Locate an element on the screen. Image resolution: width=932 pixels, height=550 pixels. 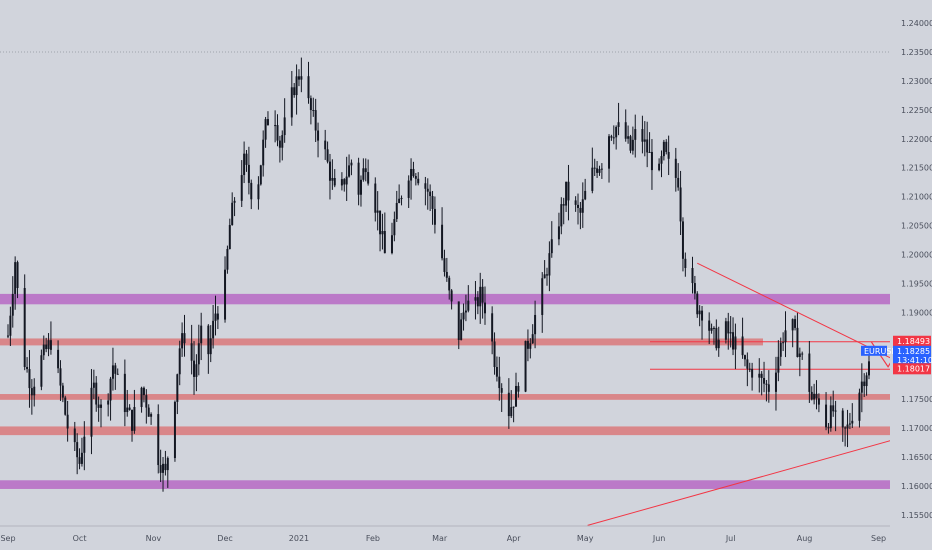
symbol-tag-text: EURUSD is located at coordinates (881, 351).